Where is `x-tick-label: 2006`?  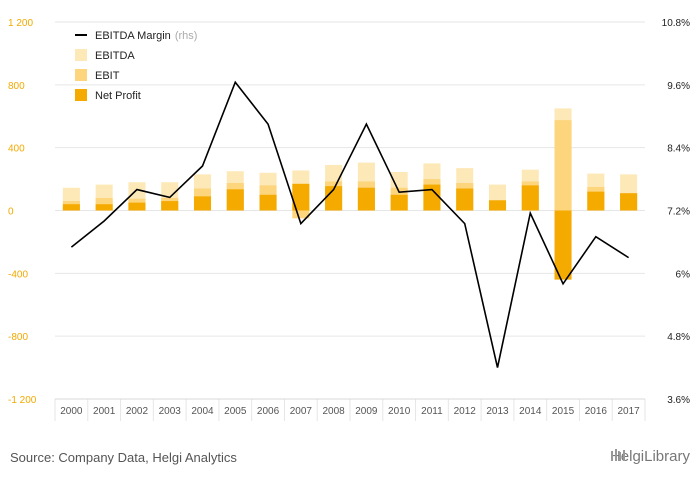
x-tick-label: 2006 is located at coordinates (268, 411).